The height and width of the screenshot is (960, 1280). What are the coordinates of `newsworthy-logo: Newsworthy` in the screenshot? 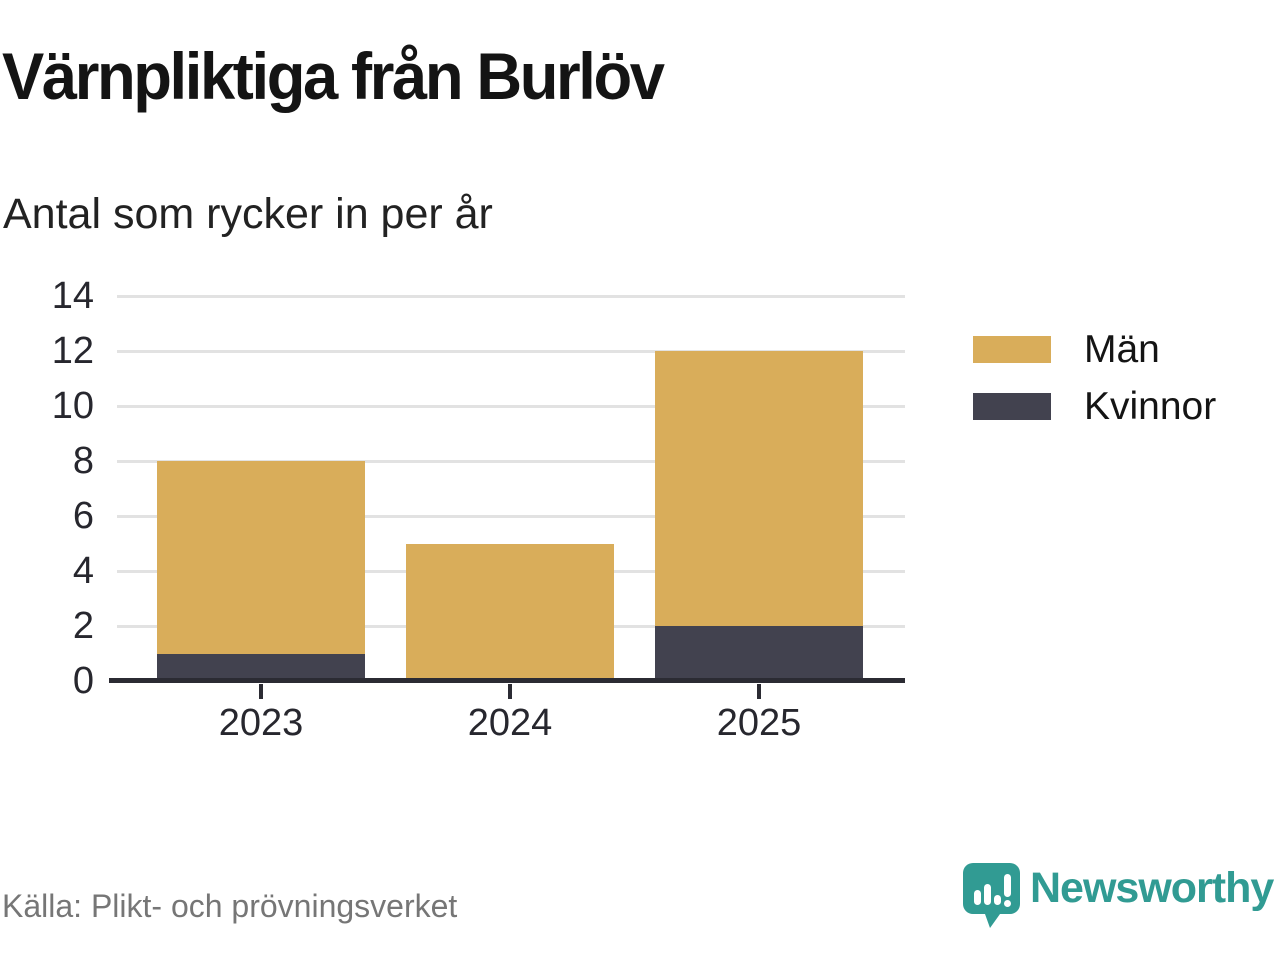 It's located at (1118, 895).